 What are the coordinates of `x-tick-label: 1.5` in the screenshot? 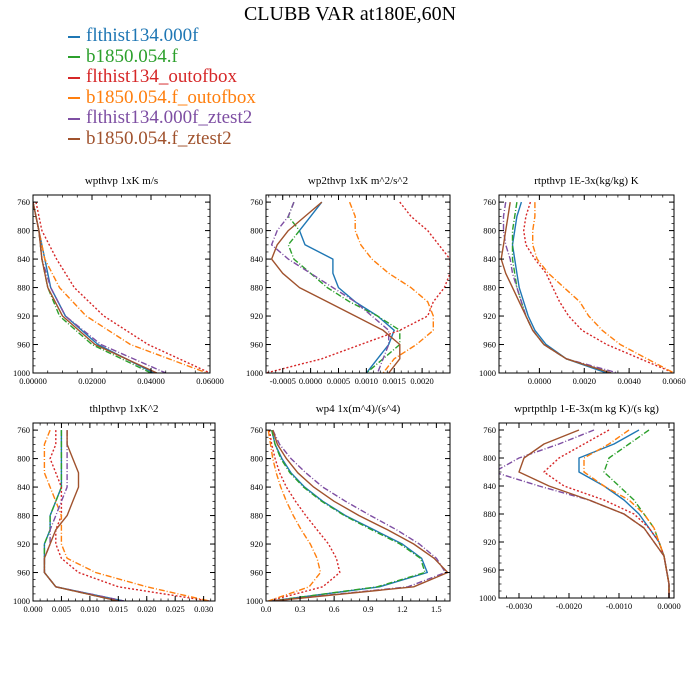 It's located at (436, 609).